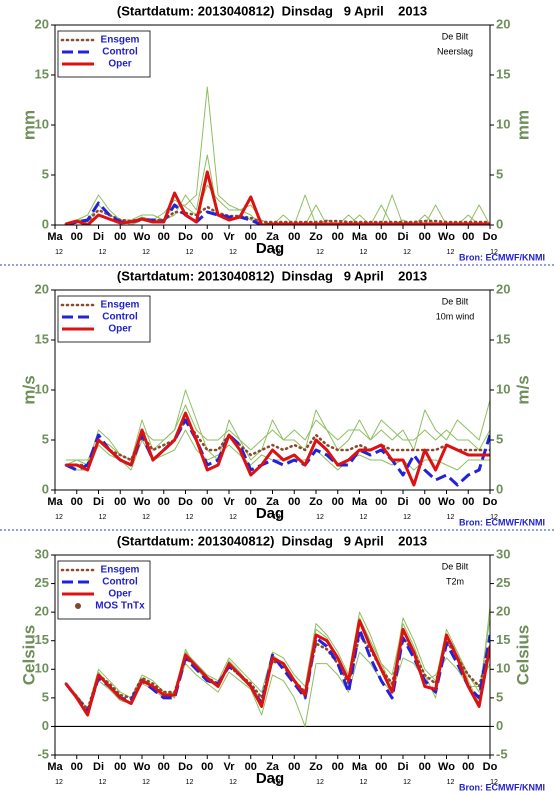  I want to click on legend-marker, so click(78, 606).